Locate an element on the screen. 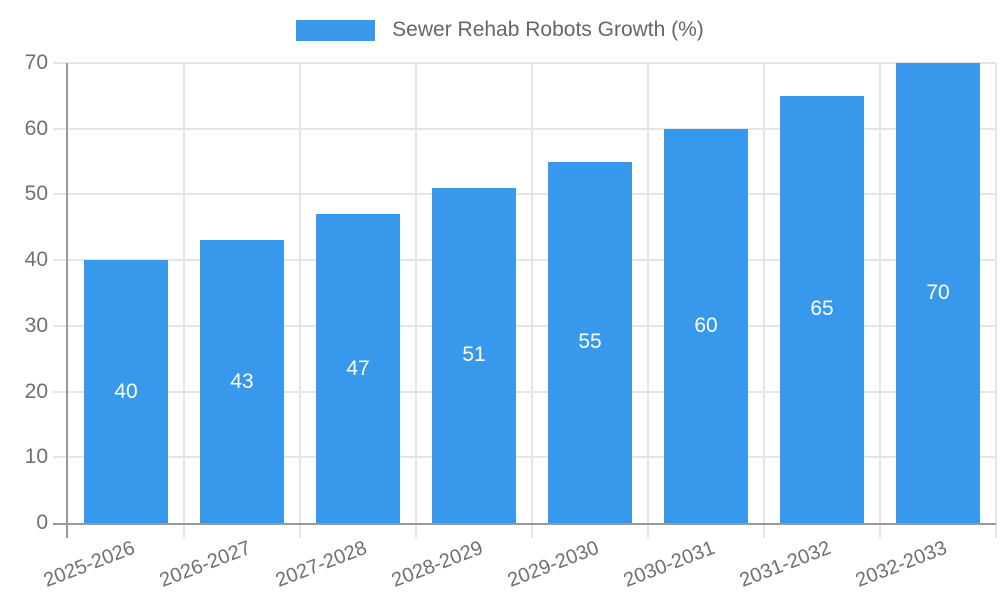 Image resolution: width=1000 pixels, height=600 pixels. bar: 51 is located at coordinates (474, 355).